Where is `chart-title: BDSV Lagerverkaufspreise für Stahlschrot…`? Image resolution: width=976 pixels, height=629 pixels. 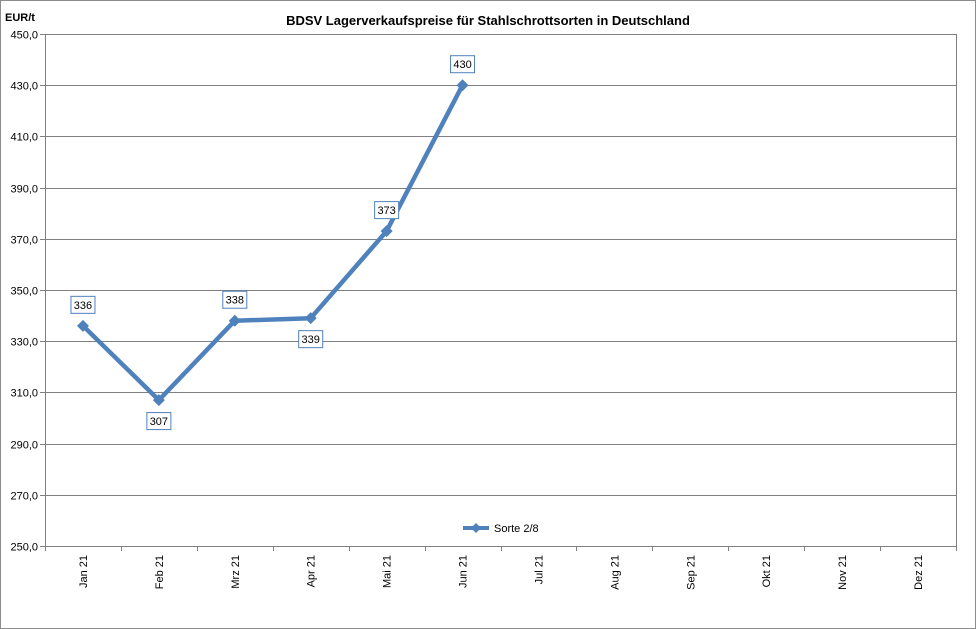
chart-title: BDSV Lagerverkaufspreise für Stahlschrot… is located at coordinates (488, 20).